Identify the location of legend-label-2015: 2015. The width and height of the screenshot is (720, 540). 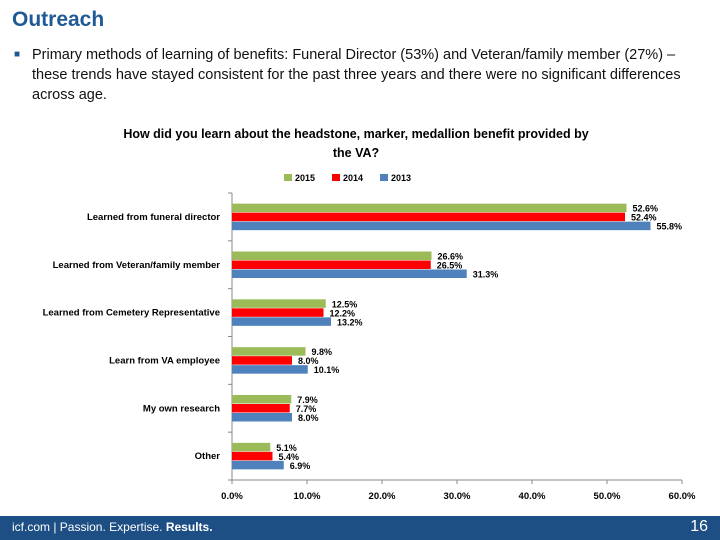
(305, 178).